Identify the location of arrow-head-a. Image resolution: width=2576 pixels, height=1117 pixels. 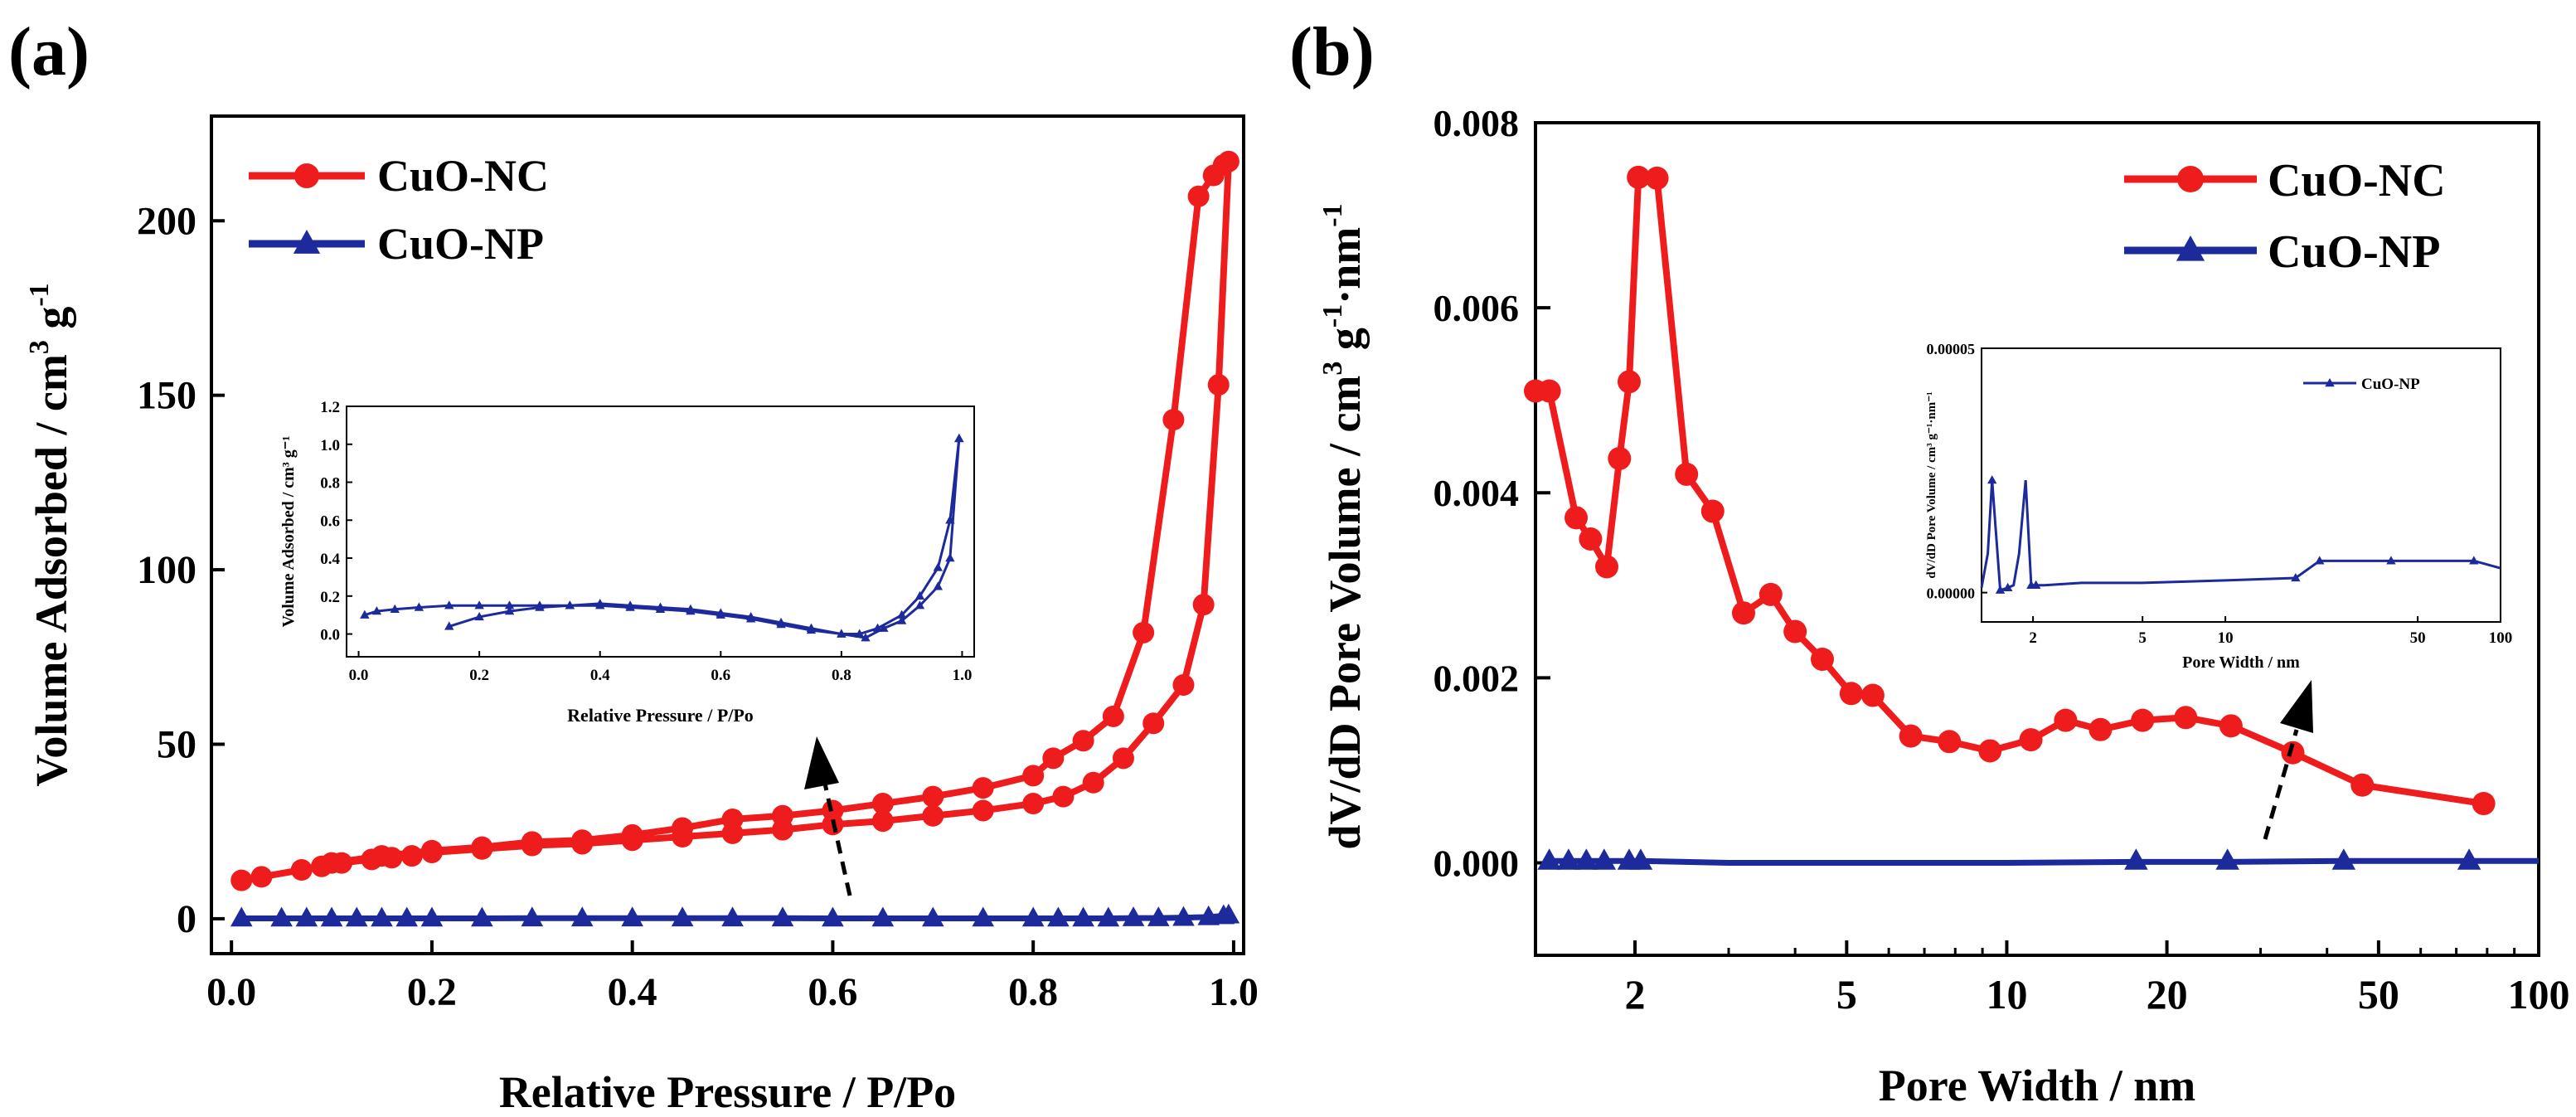
(821, 762).